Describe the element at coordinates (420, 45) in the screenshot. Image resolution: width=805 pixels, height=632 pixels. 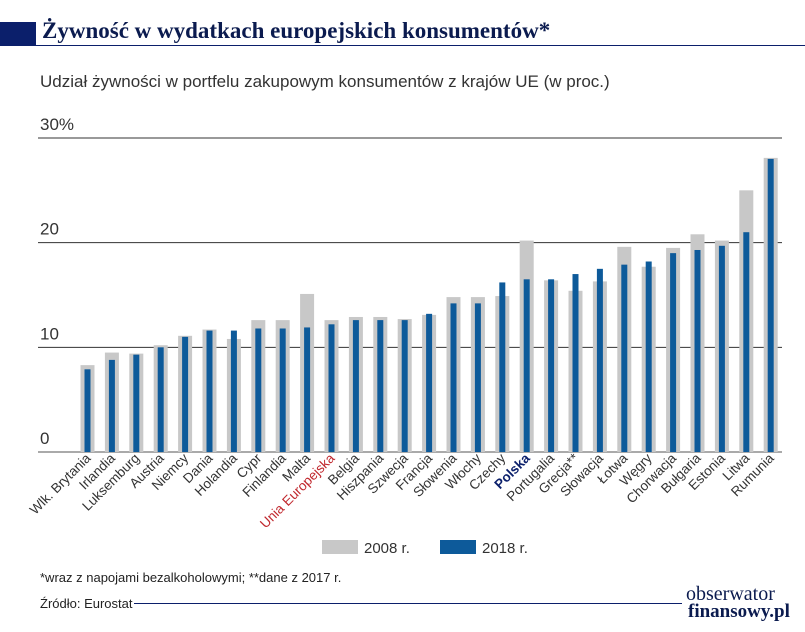
I see `title-divider` at that location.